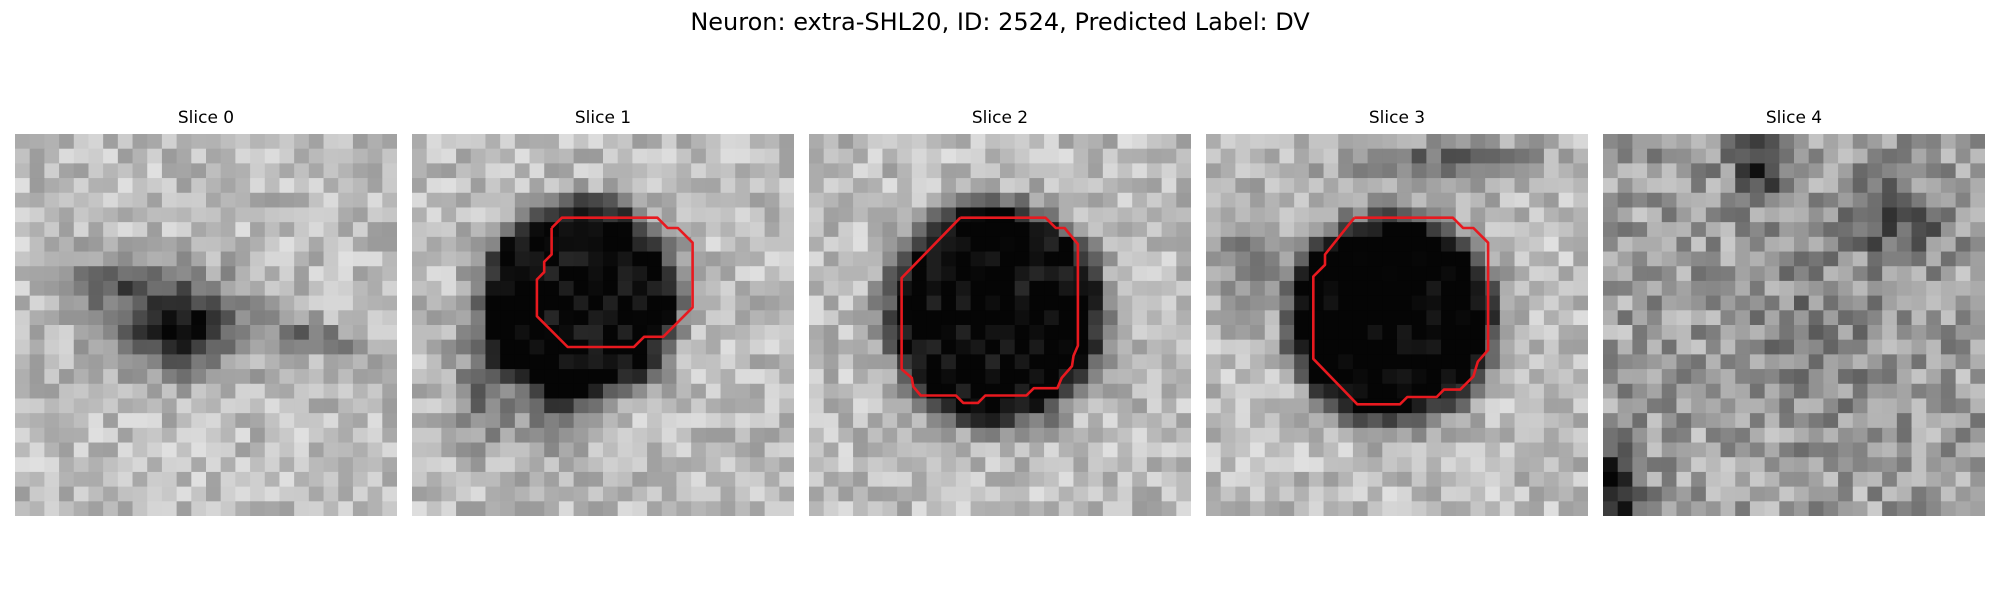  What do you see at coordinates (1794, 118) in the screenshot?
I see `slice-title: Slice 4` at bounding box center [1794, 118].